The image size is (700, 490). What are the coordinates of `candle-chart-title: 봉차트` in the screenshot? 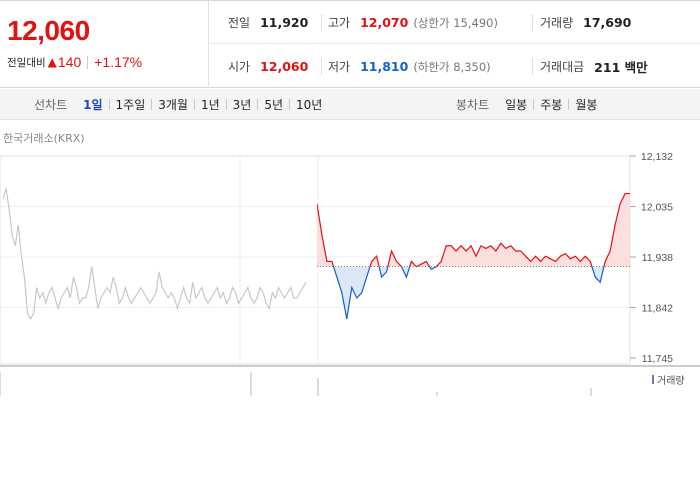 It's located at (473, 105).